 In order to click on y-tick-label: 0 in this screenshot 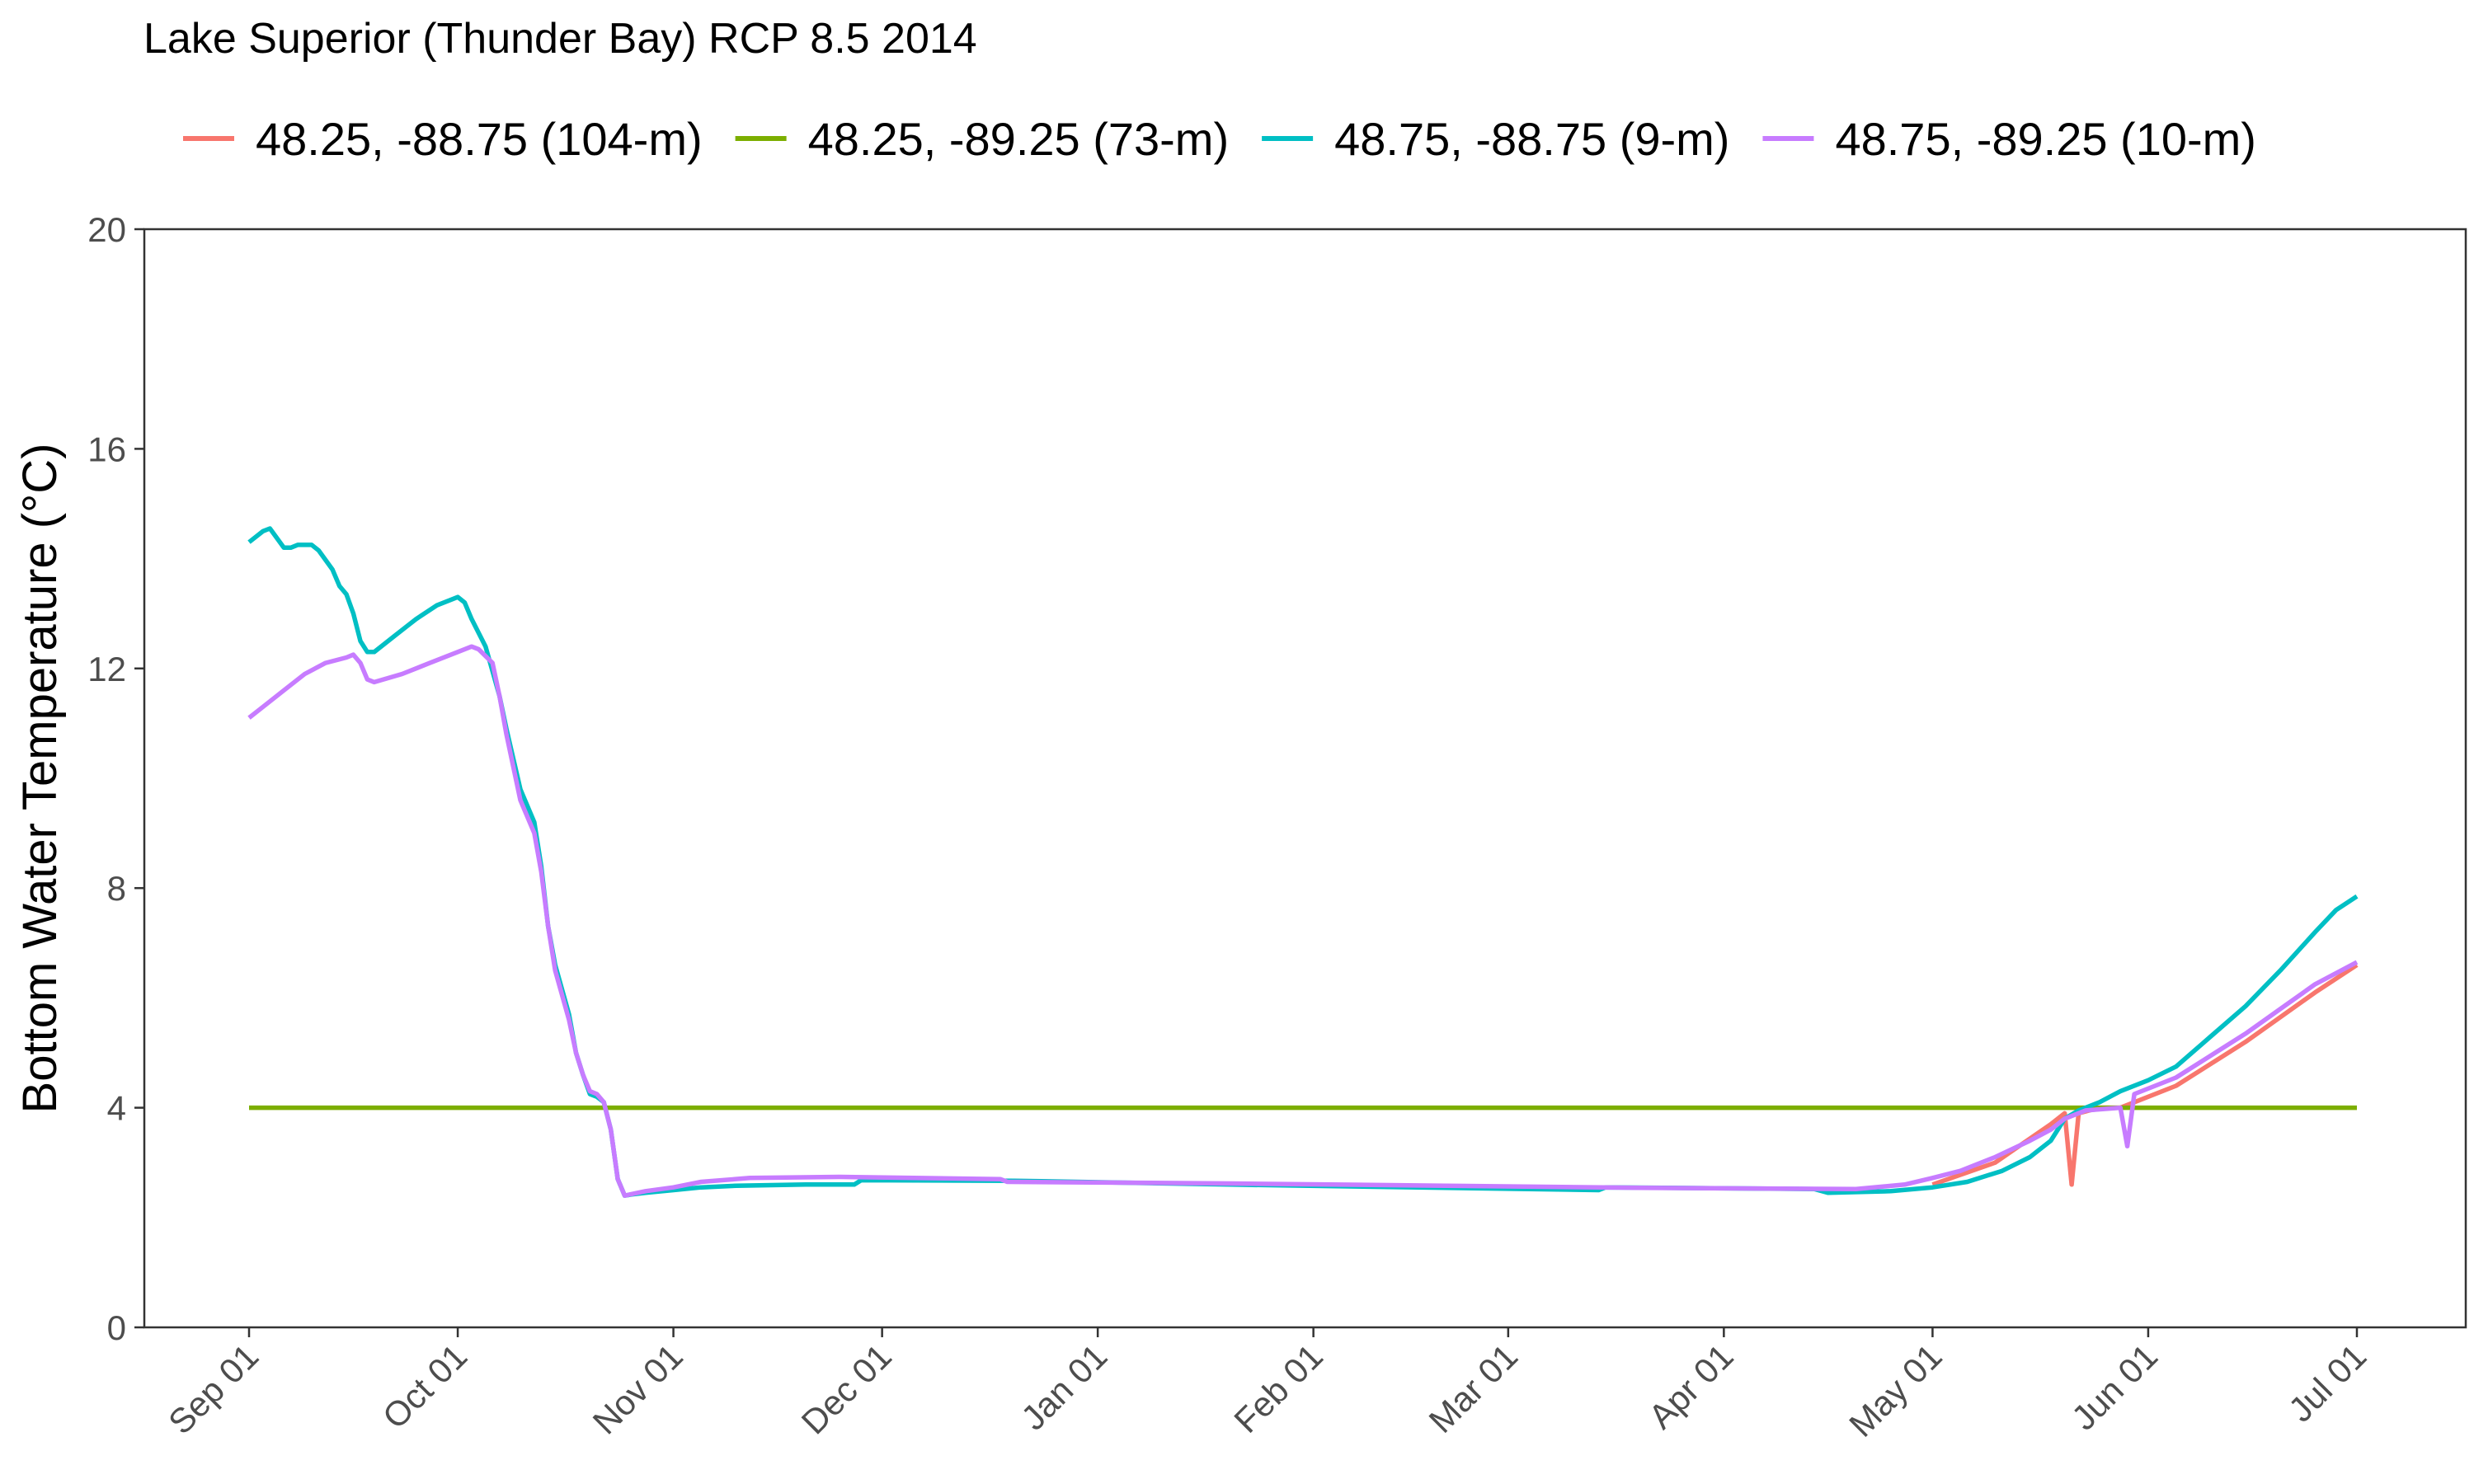, I will do `click(116, 1327)`.